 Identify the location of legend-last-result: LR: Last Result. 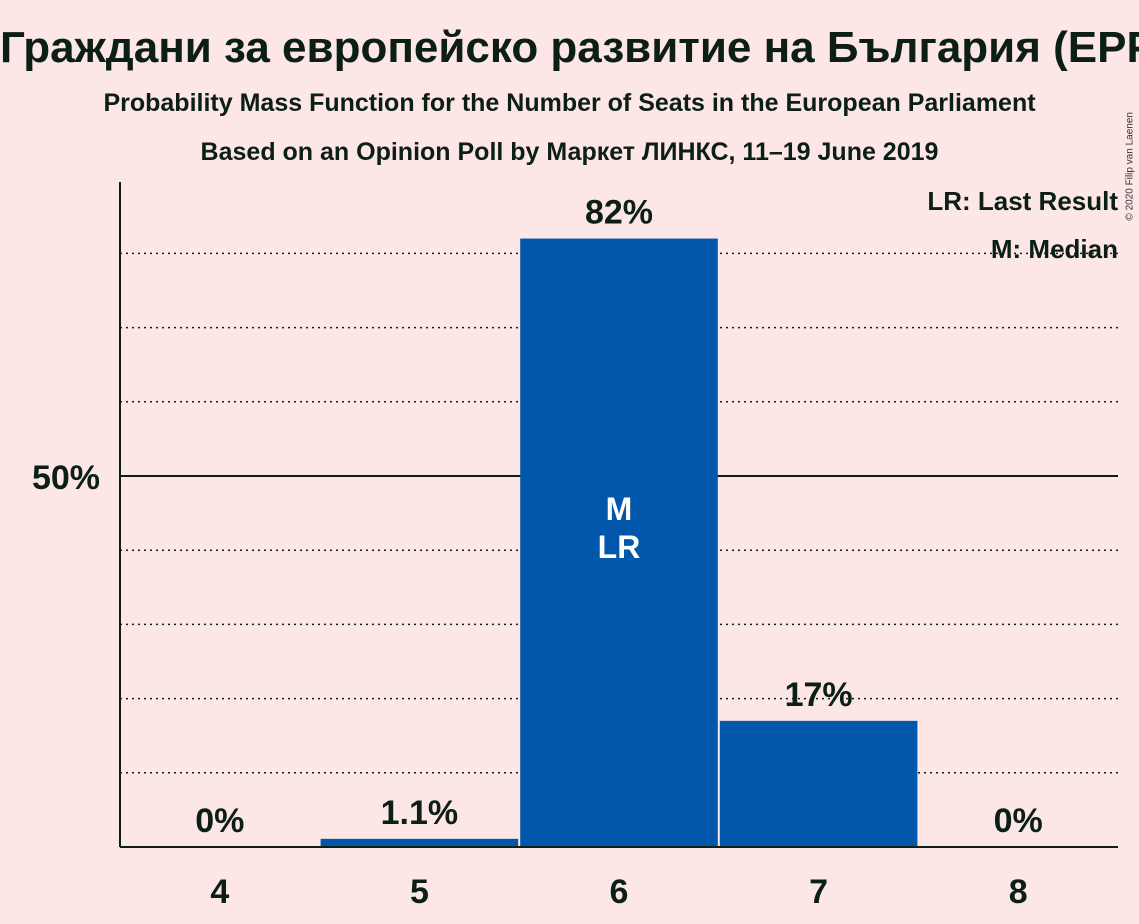
(1022, 201).